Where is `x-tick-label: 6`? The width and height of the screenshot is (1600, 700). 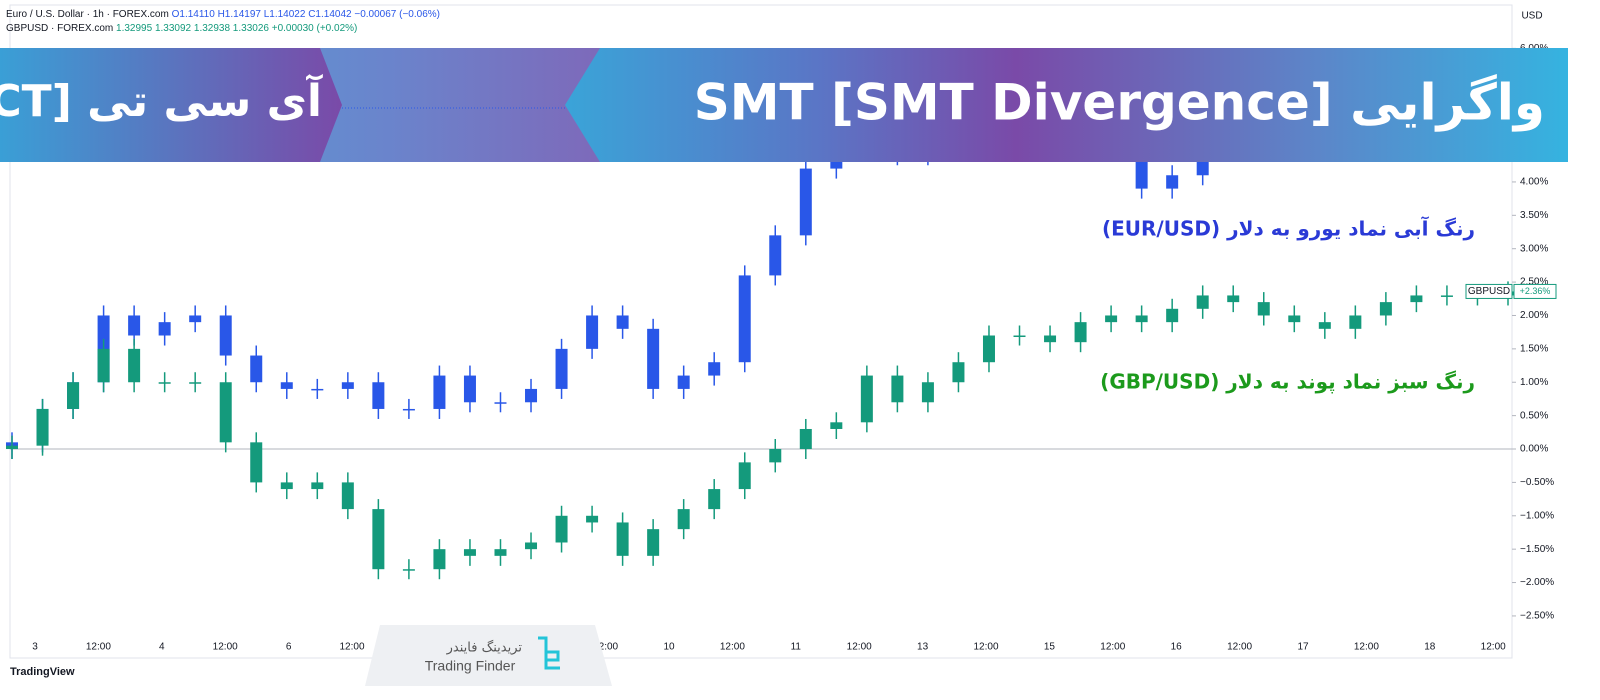 x-tick-label: 6 is located at coordinates (289, 647).